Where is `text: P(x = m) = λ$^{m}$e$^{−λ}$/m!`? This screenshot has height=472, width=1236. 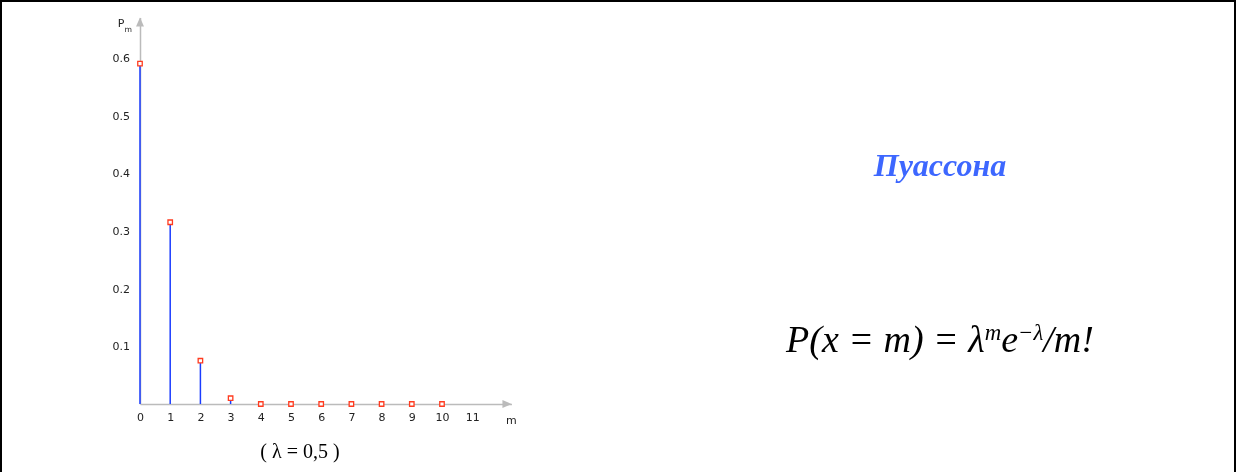
text: P(x = m) = λ$^{m}$e$^{−λ}$/m! is located at coordinates (939, 339).